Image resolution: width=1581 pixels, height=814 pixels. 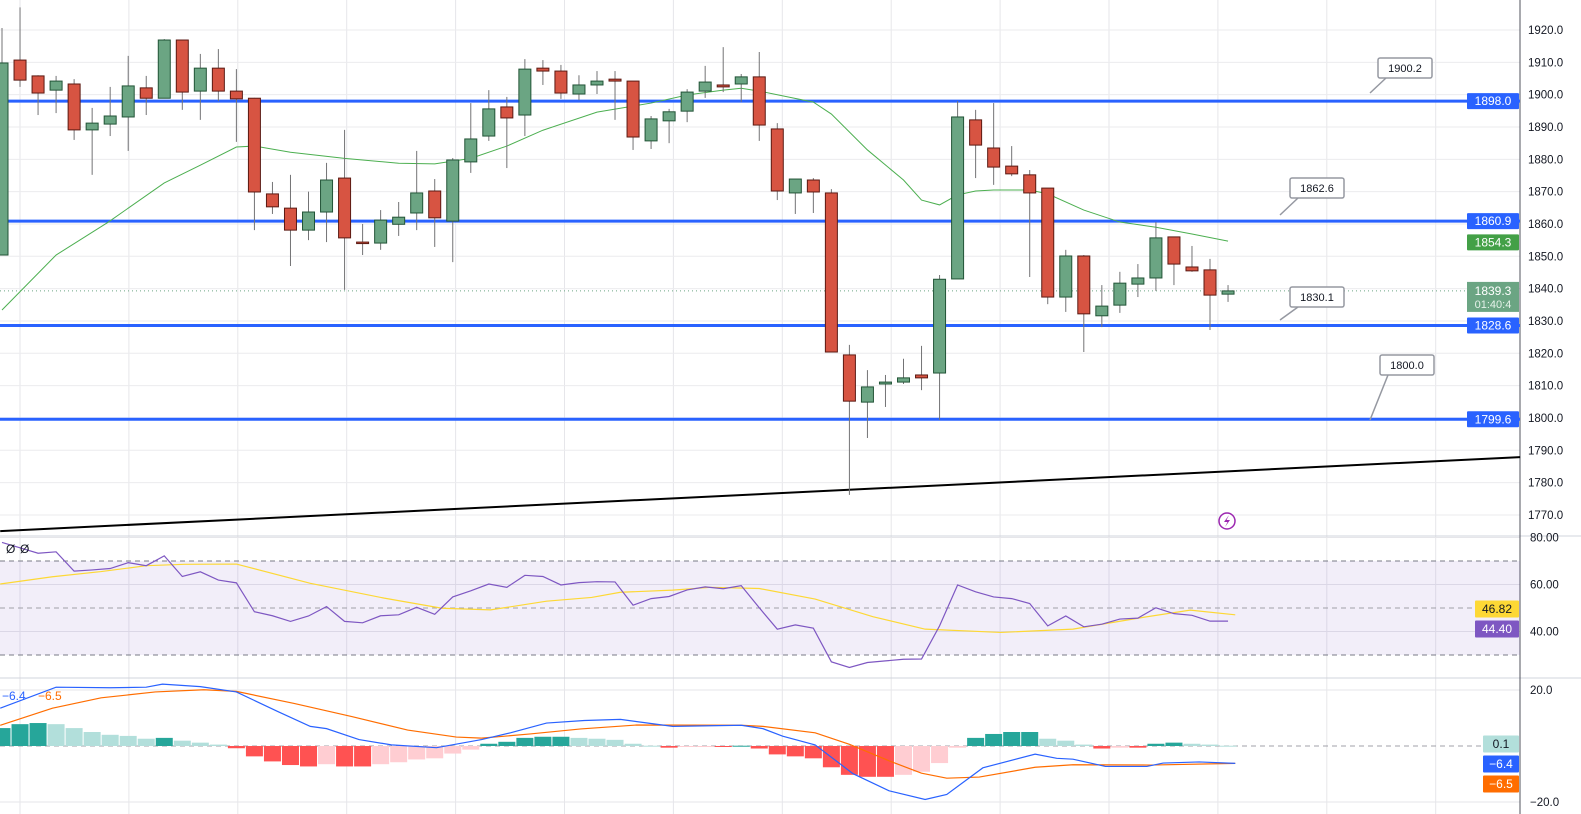 What do you see at coordinates (1545, 451) in the screenshot?
I see `price-tick-label: 1790.0` at bounding box center [1545, 451].